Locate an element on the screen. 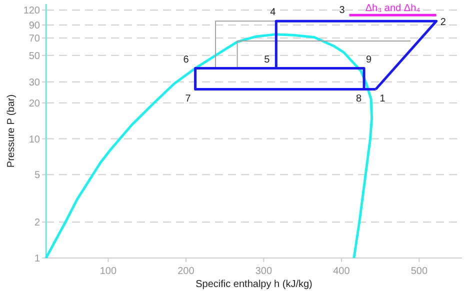 The width and height of the screenshot is (468, 291). y-tick-label: 90 is located at coordinates (34, 26).